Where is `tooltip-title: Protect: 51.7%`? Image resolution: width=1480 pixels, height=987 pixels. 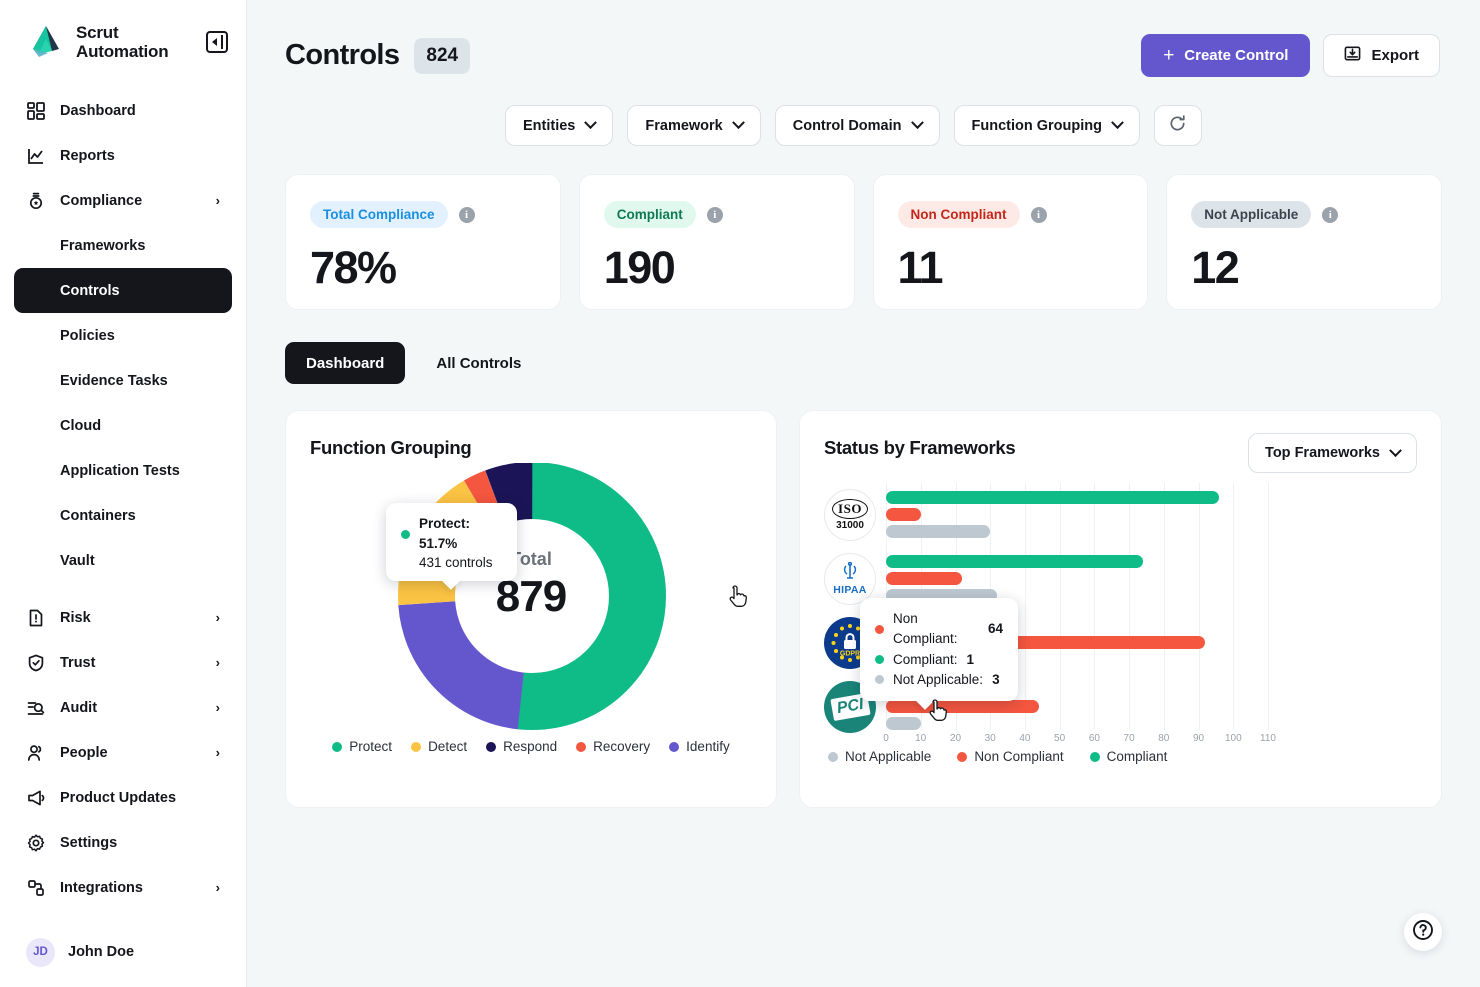 tooltip-title: Protect: 51.7% is located at coordinates (445, 534).